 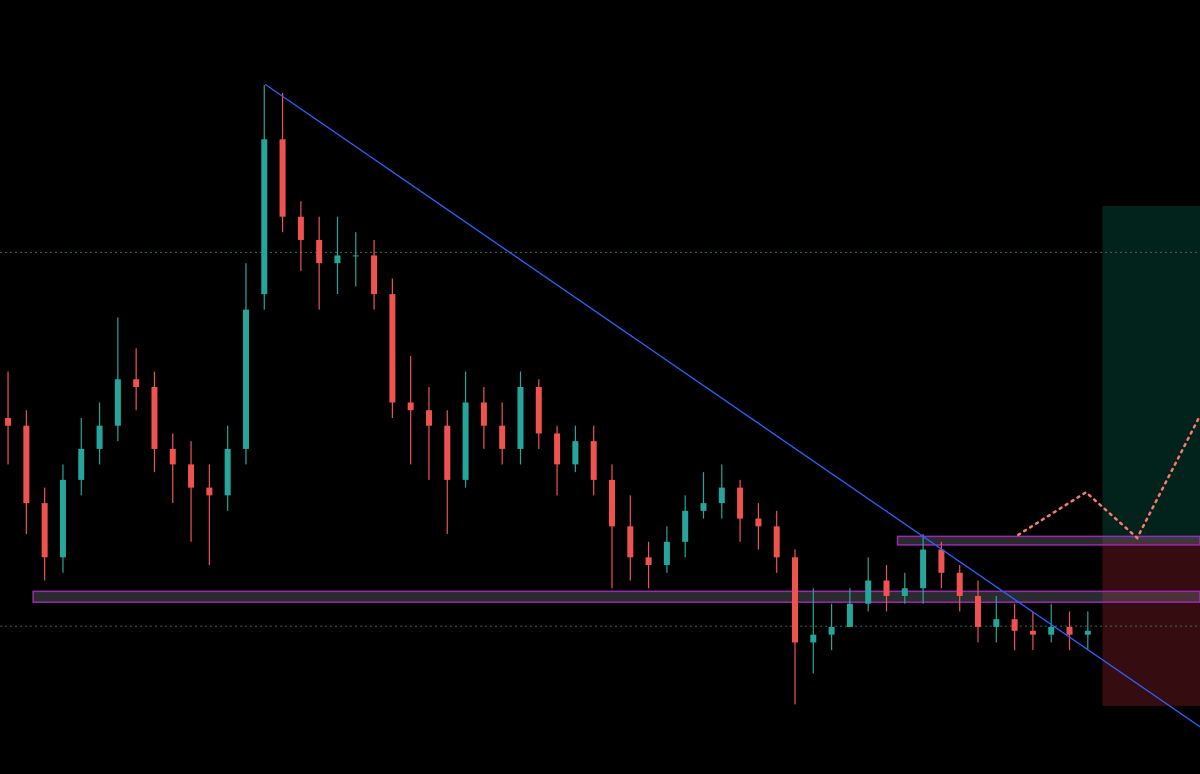 I want to click on position-loss-zone, so click(x=1151, y=623).